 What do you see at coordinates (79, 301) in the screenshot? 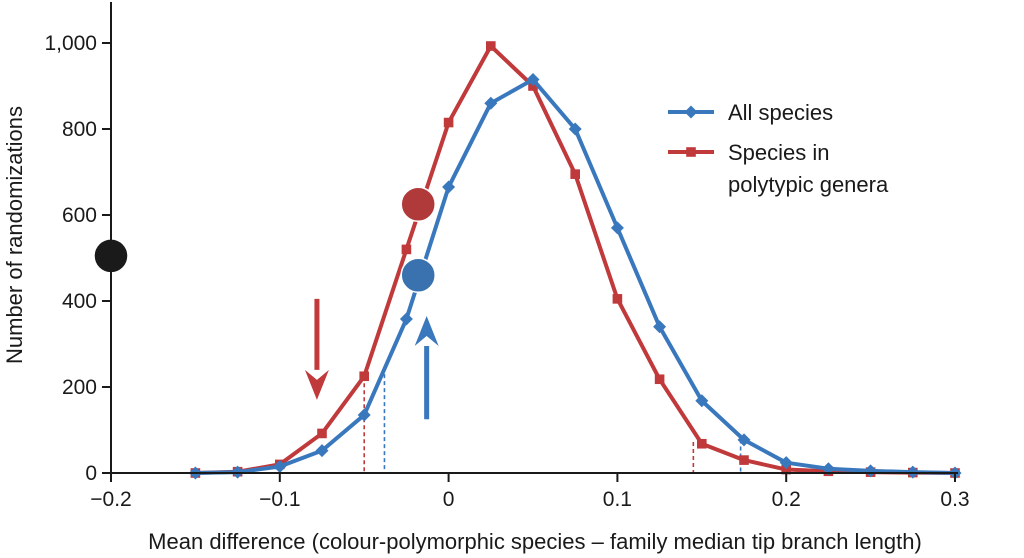
I see `y-tick-label: 400` at bounding box center [79, 301].